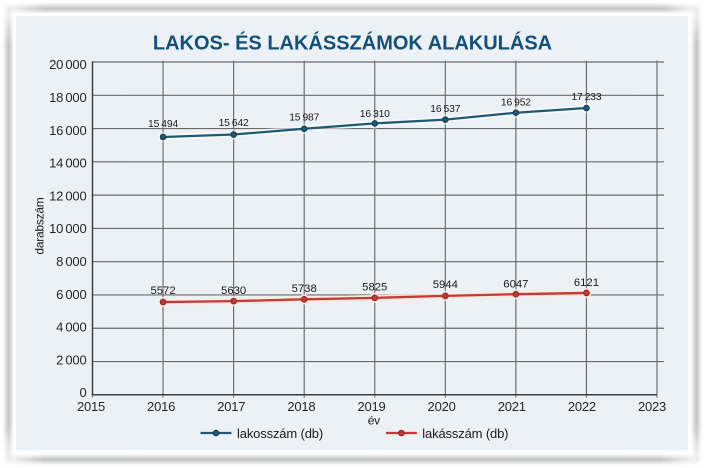  What do you see at coordinates (67, 64) in the screenshot?
I see `svg-text: 20 000` at bounding box center [67, 64].